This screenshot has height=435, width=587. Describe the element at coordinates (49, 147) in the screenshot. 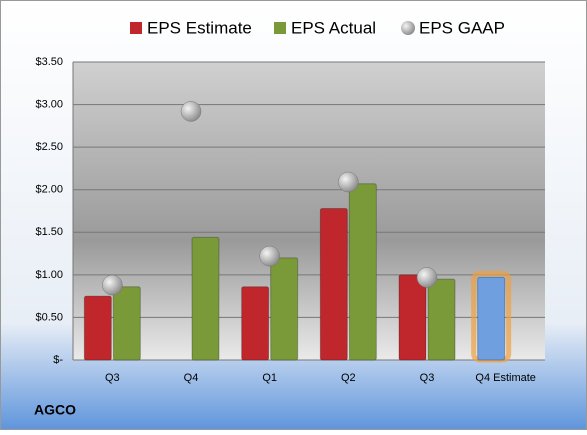

I see `y-tick-label: $2.50` at that location.